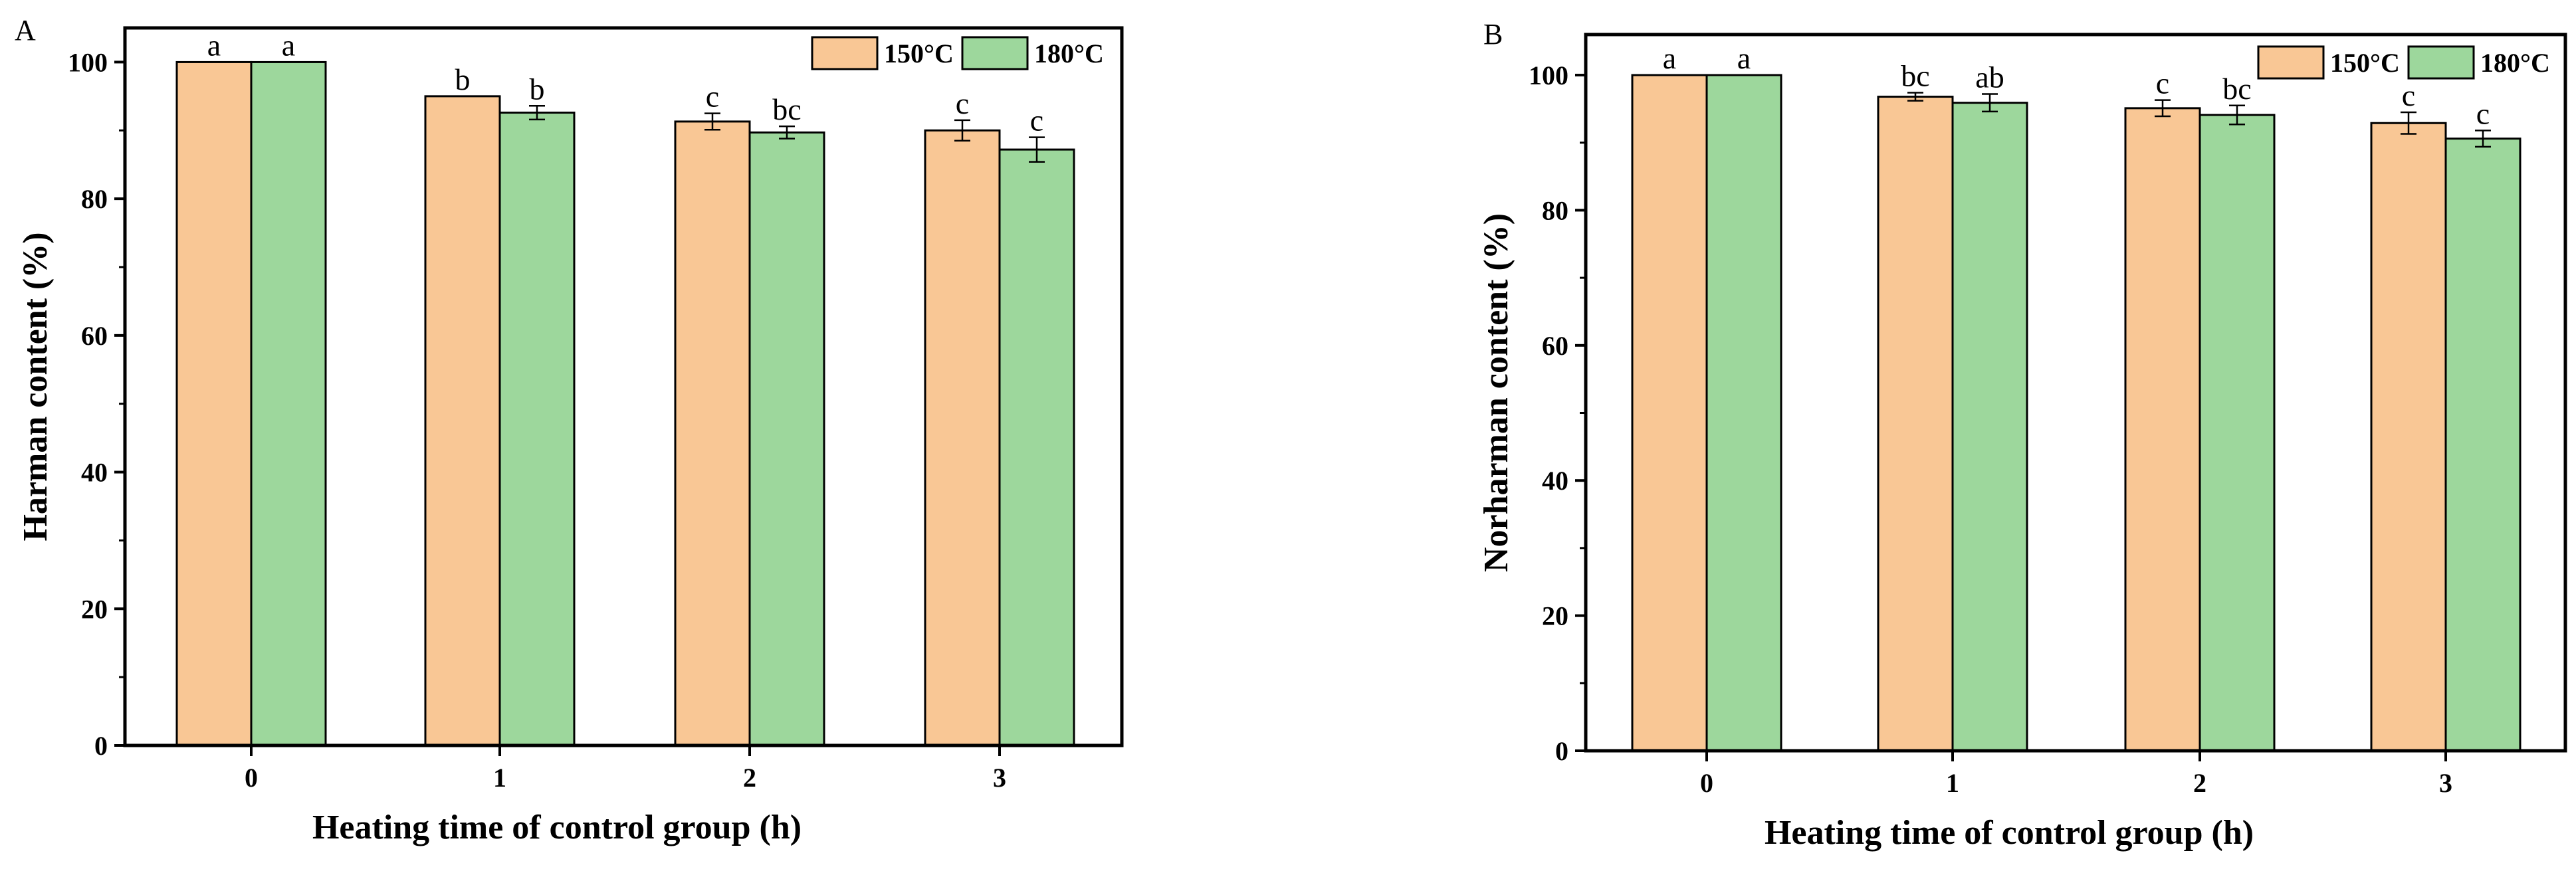  Describe the element at coordinates (1989, 77) in the screenshot. I see `significance-label: ab` at that location.